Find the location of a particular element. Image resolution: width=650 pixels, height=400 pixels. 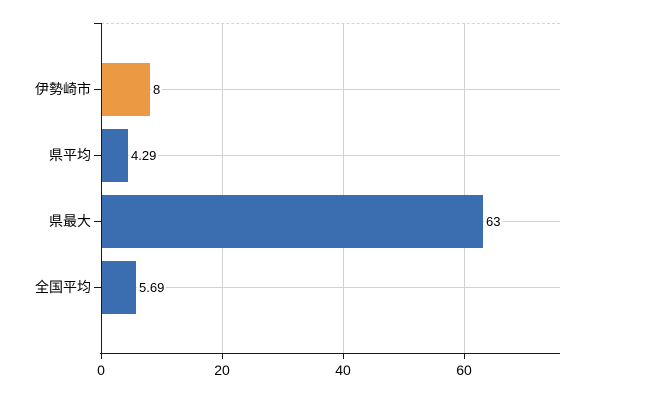

x-axis-line is located at coordinates (330, 353).